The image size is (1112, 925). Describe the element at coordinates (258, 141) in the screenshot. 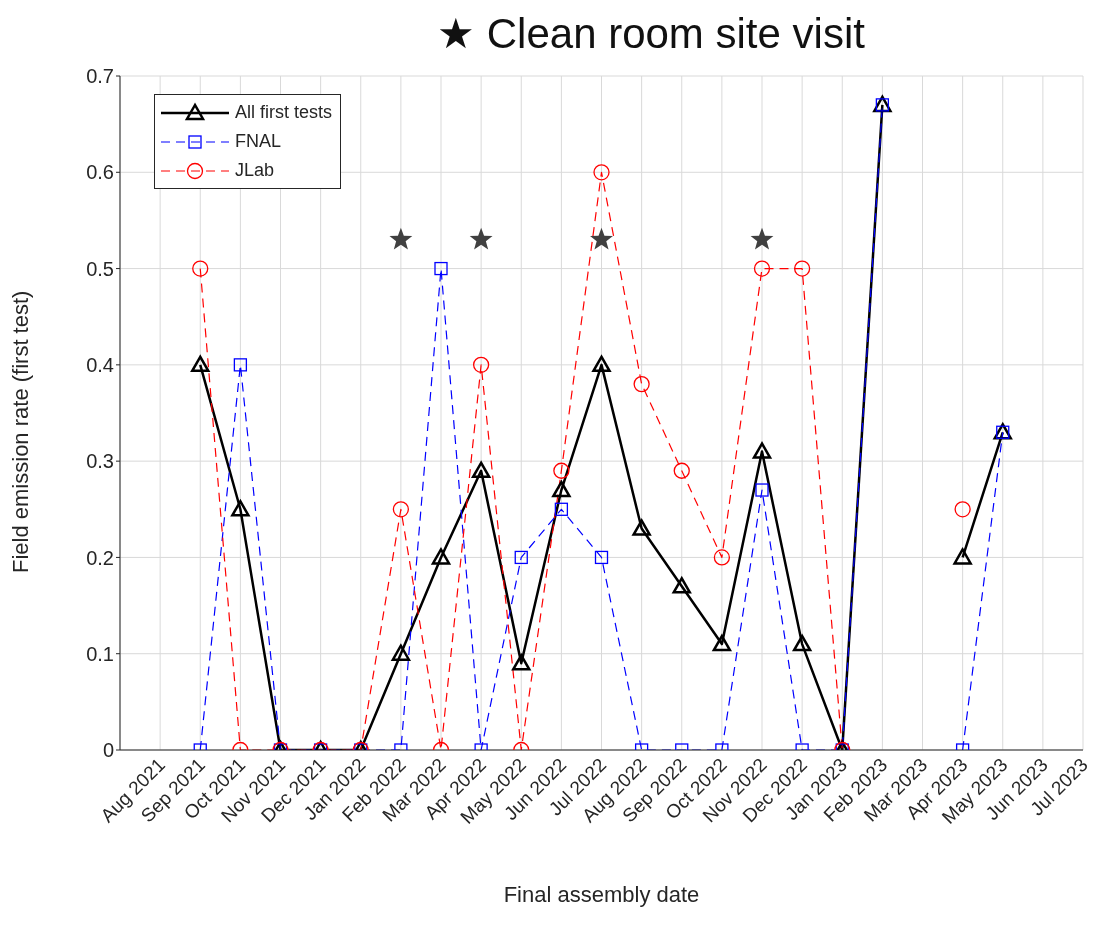

I see `legend-label: FNAL` at that location.